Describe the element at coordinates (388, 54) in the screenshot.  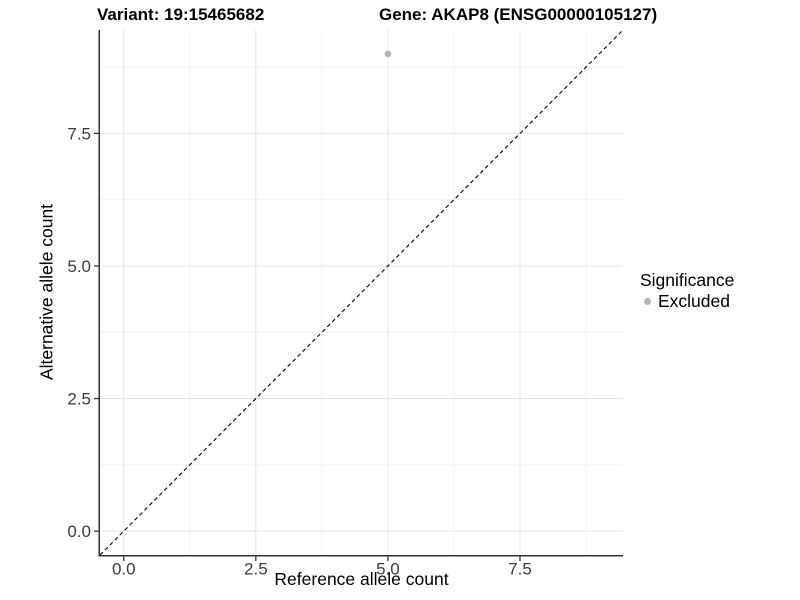
I see `data-point` at that location.